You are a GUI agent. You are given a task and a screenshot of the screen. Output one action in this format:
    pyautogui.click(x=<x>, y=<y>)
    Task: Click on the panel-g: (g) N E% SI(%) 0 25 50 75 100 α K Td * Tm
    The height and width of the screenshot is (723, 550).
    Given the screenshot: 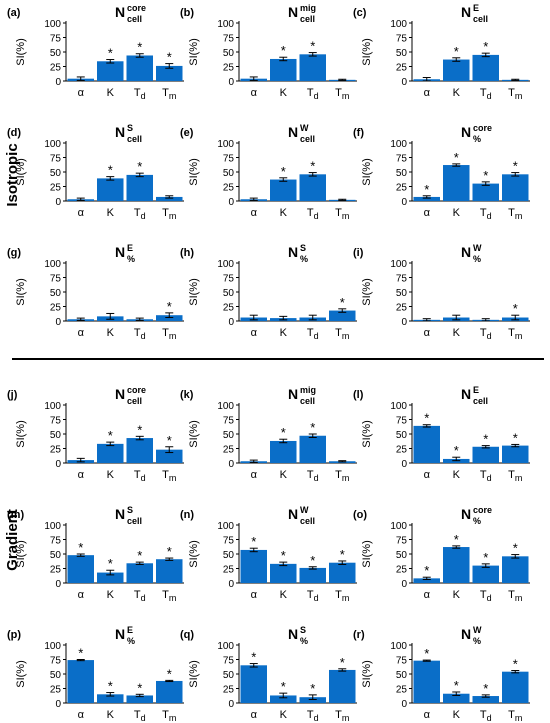 What is the action you would take?
    pyautogui.click(x=95, y=292)
    